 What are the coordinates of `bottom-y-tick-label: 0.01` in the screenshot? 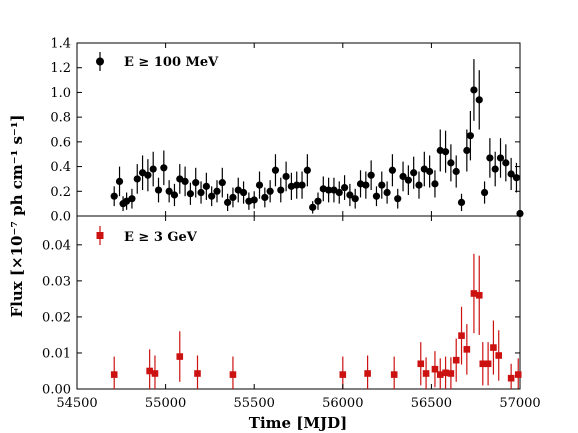 It's located at (56, 353).